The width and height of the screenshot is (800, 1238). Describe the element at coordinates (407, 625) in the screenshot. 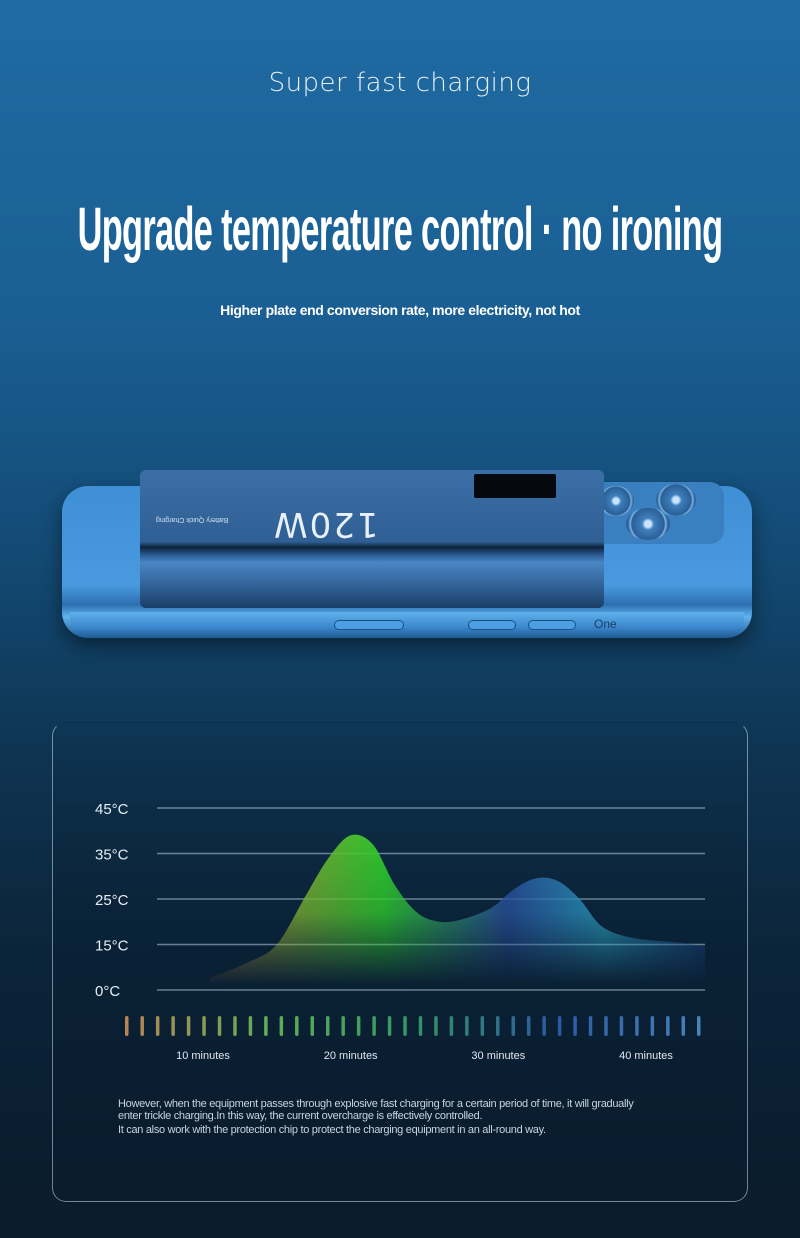

I see `phone-side` at that location.